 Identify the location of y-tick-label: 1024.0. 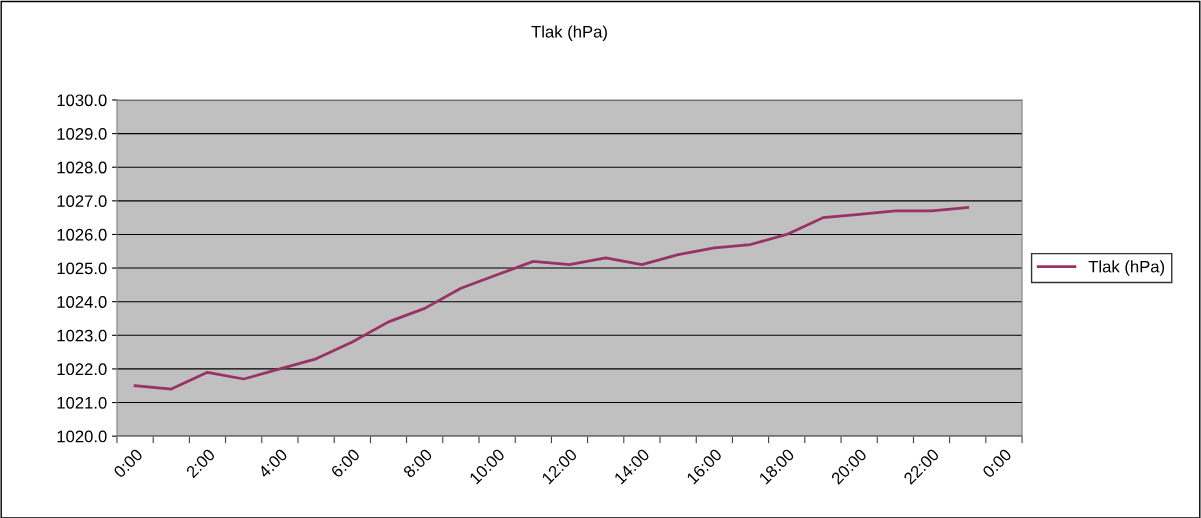
(82, 302).